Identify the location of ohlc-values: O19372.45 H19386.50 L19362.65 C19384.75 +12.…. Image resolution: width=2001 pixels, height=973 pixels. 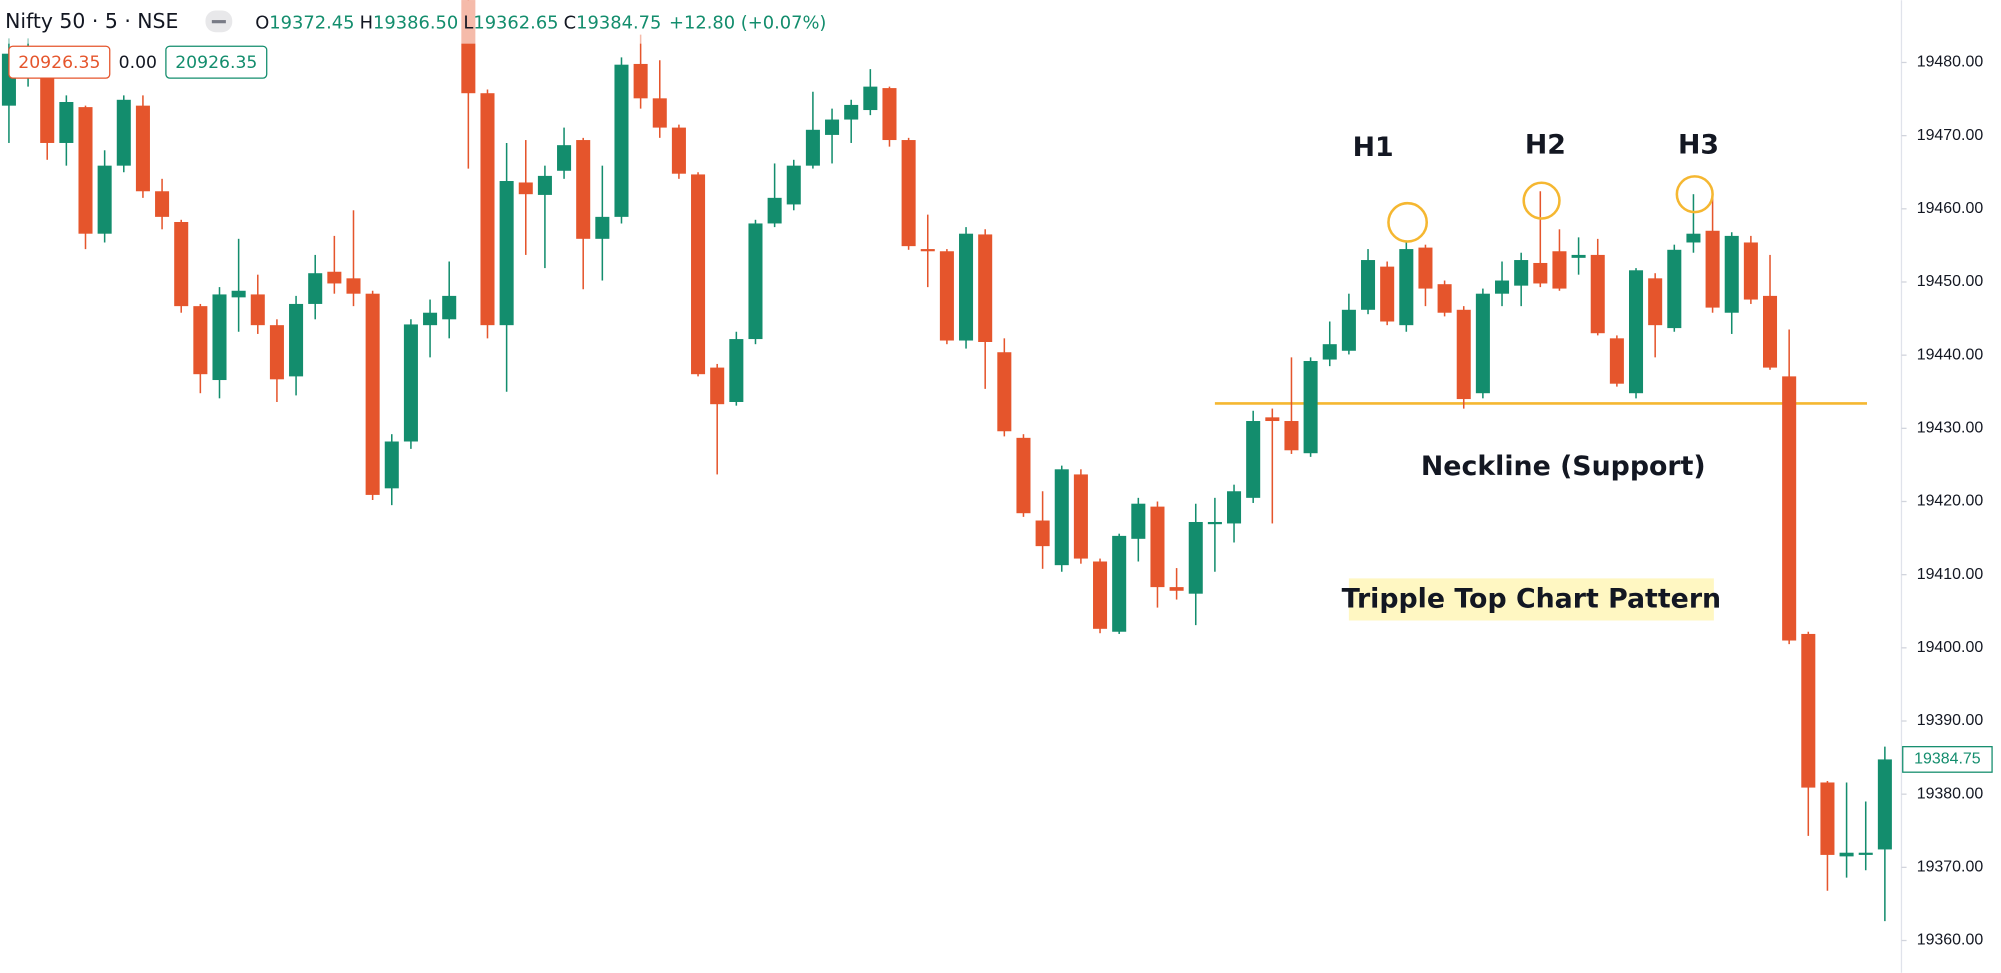
(540, 22).